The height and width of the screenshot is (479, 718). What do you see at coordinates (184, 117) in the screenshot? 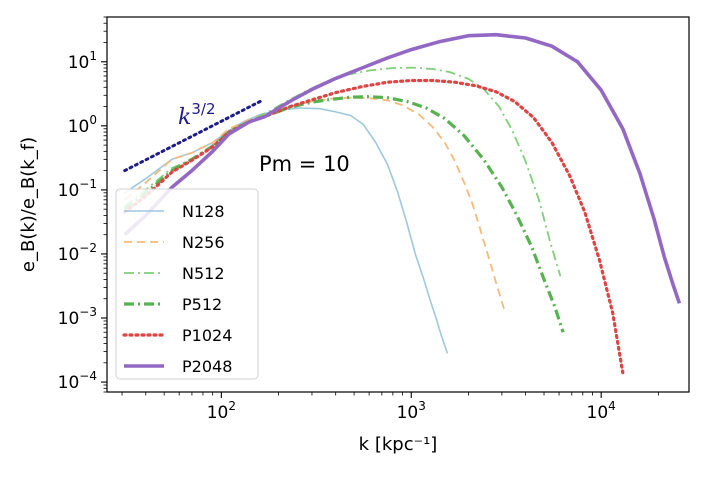
I see `power-law-label-base: k` at bounding box center [184, 117].